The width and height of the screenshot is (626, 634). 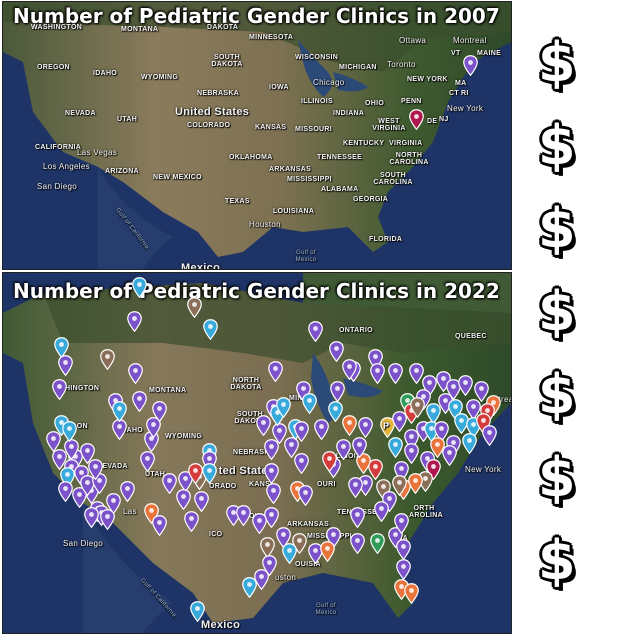 What do you see at coordinates (413, 40) in the screenshot?
I see `label-ottawa: Ottawa` at bounding box center [413, 40].